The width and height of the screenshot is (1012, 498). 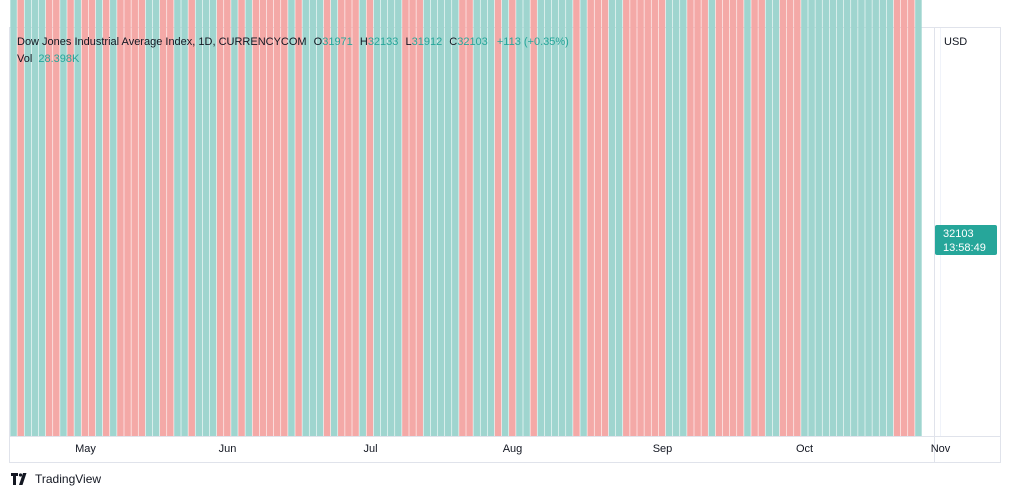 I want to click on time-tick-label: May, so click(x=85, y=449).